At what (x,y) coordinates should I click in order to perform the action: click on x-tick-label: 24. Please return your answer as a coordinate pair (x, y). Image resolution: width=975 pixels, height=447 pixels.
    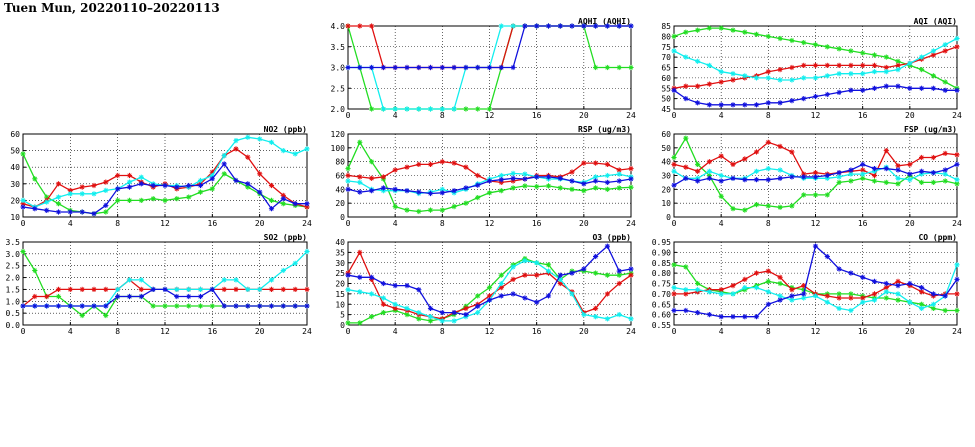
    Looking at the image, I should click on (957, 331).